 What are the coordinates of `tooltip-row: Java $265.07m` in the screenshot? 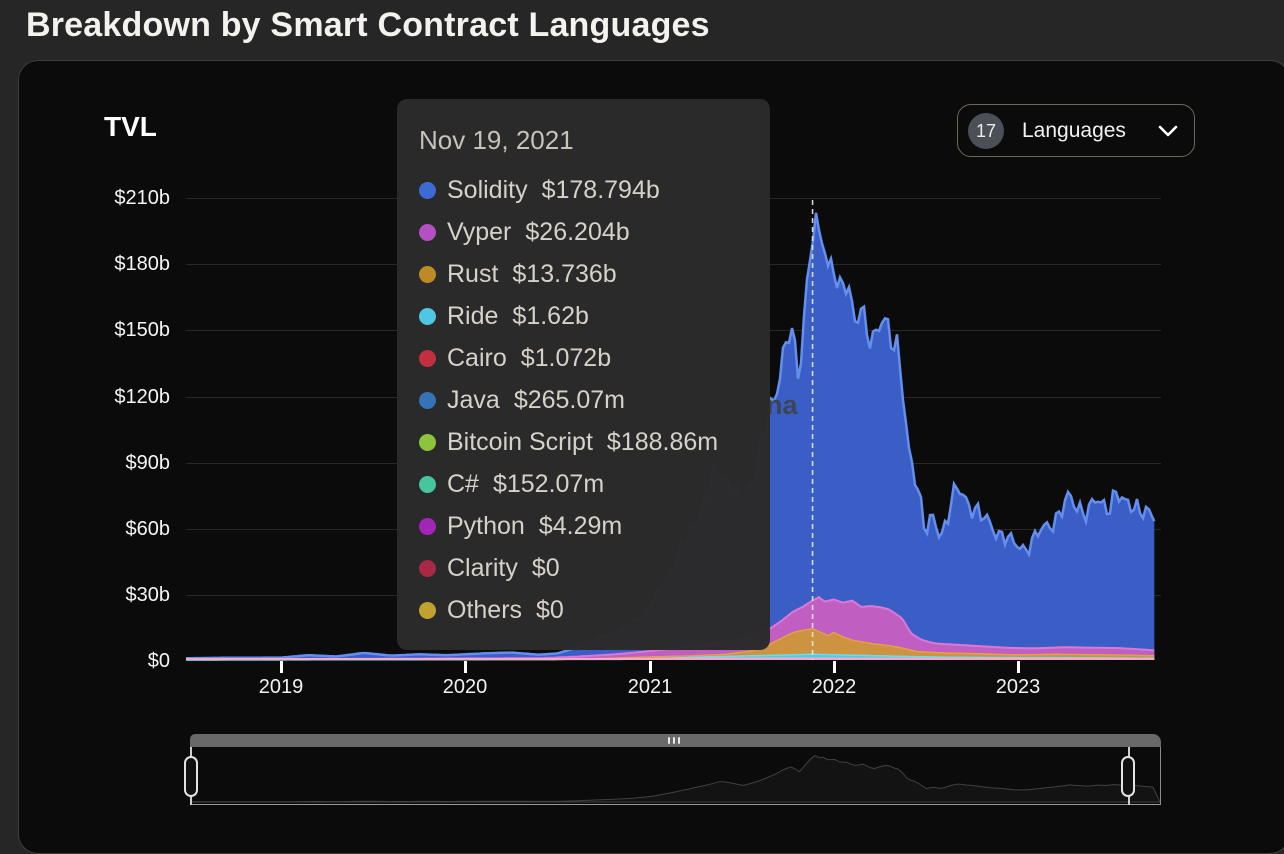 It's located at (584, 400).